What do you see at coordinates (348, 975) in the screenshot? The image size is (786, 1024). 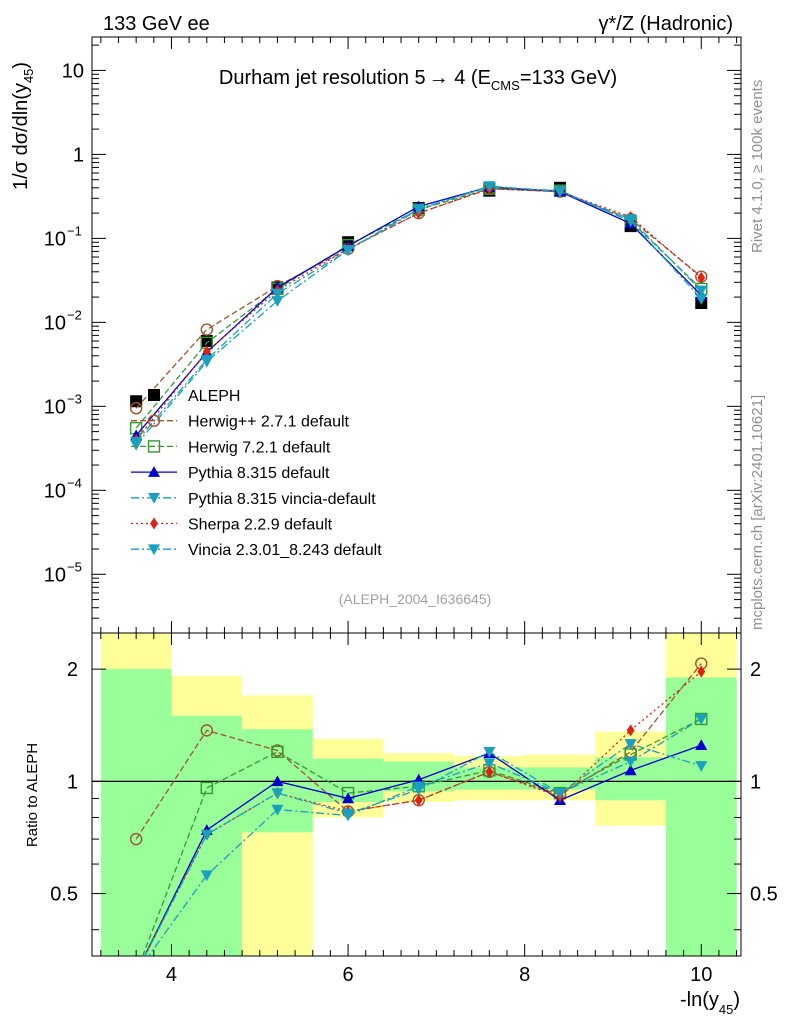 I see `x-tick-label: 6` at bounding box center [348, 975].